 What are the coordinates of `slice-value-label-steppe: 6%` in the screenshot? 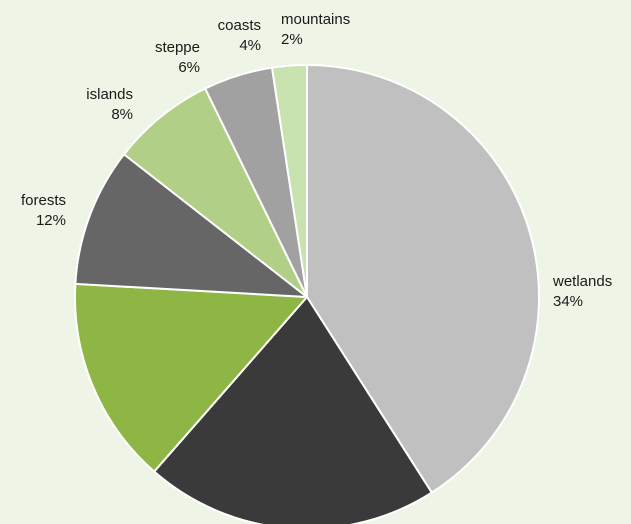 It's located at (189, 67).